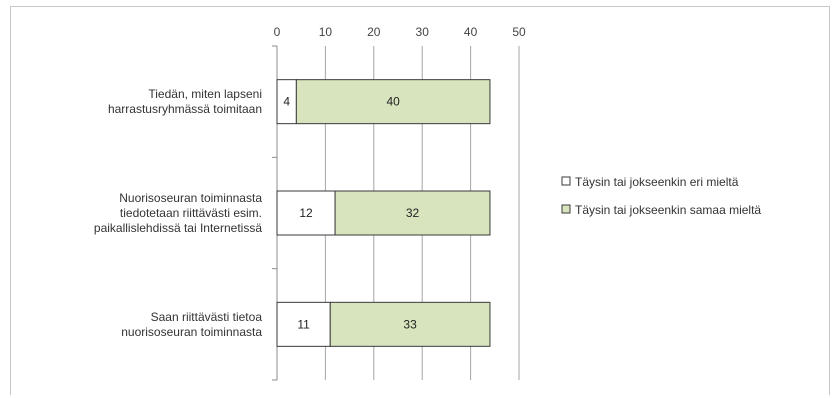 Image resolution: width=833 pixels, height=398 pixels. I want to click on category-label-line: Tiedän, miten lapseni, so click(205, 94).